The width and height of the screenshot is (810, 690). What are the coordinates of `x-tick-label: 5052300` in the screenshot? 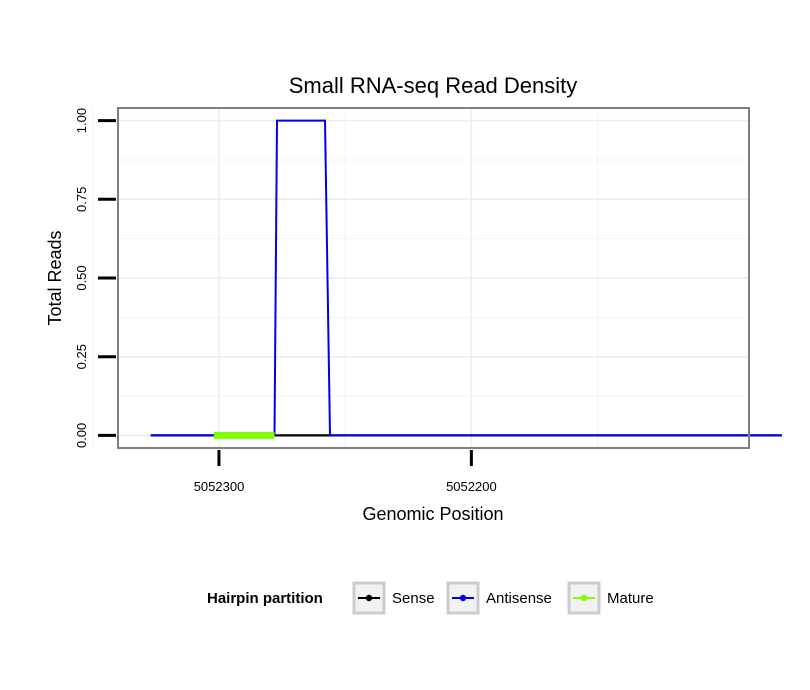 It's located at (219, 486).